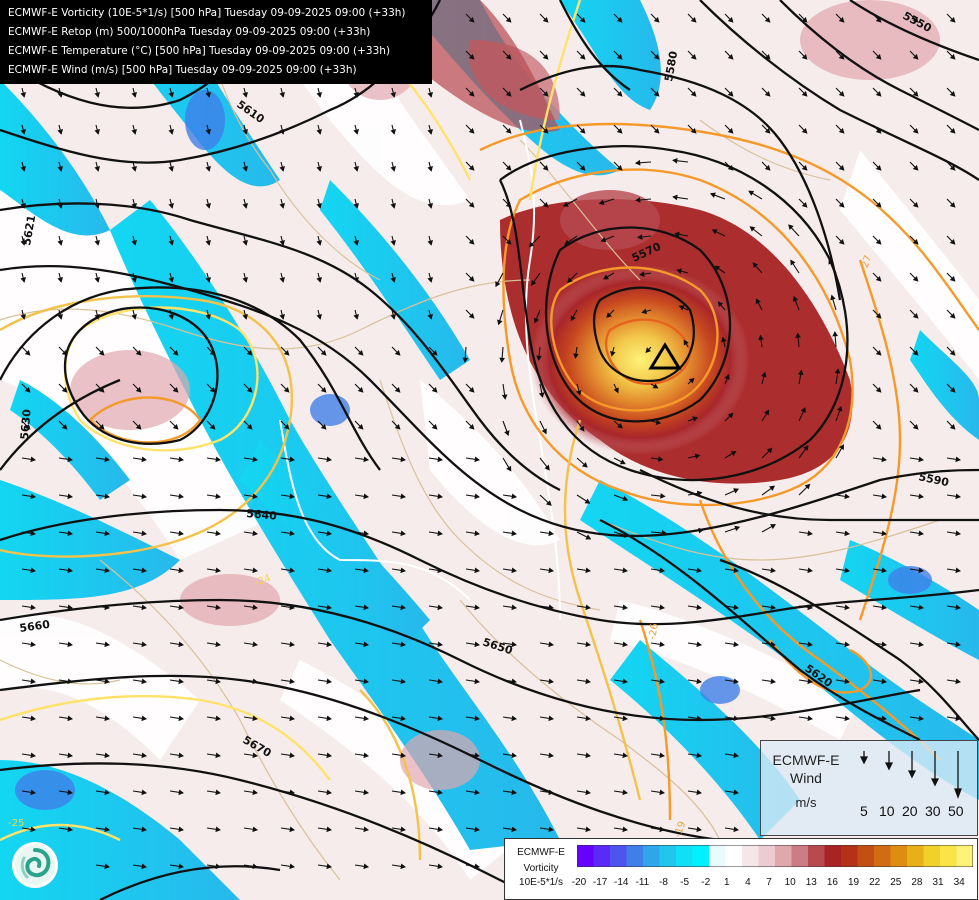  I want to click on colorbar-tick-label: 7, so click(769, 882).